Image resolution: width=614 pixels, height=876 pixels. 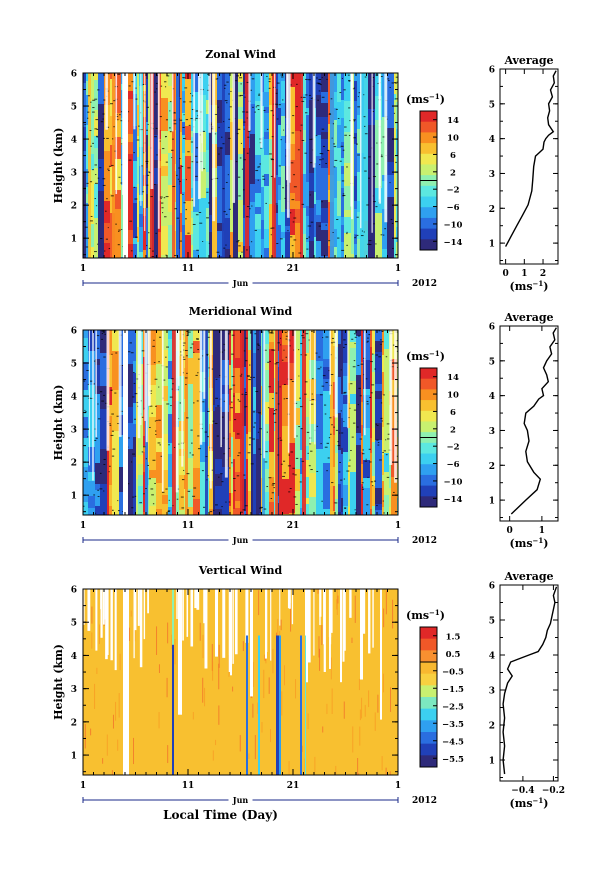 What do you see at coordinates (453, 707) in the screenshot?
I see `colorbar-tick-label: −2.5` at bounding box center [453, 707].